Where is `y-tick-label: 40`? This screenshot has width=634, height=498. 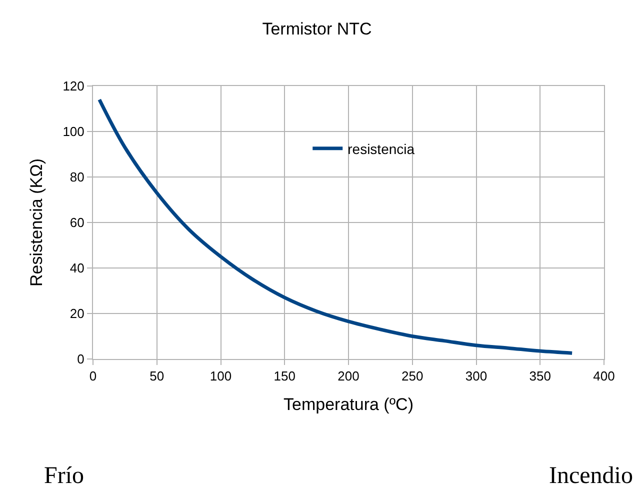 y-tick-label: 40 is located at coordinates (77, 268).